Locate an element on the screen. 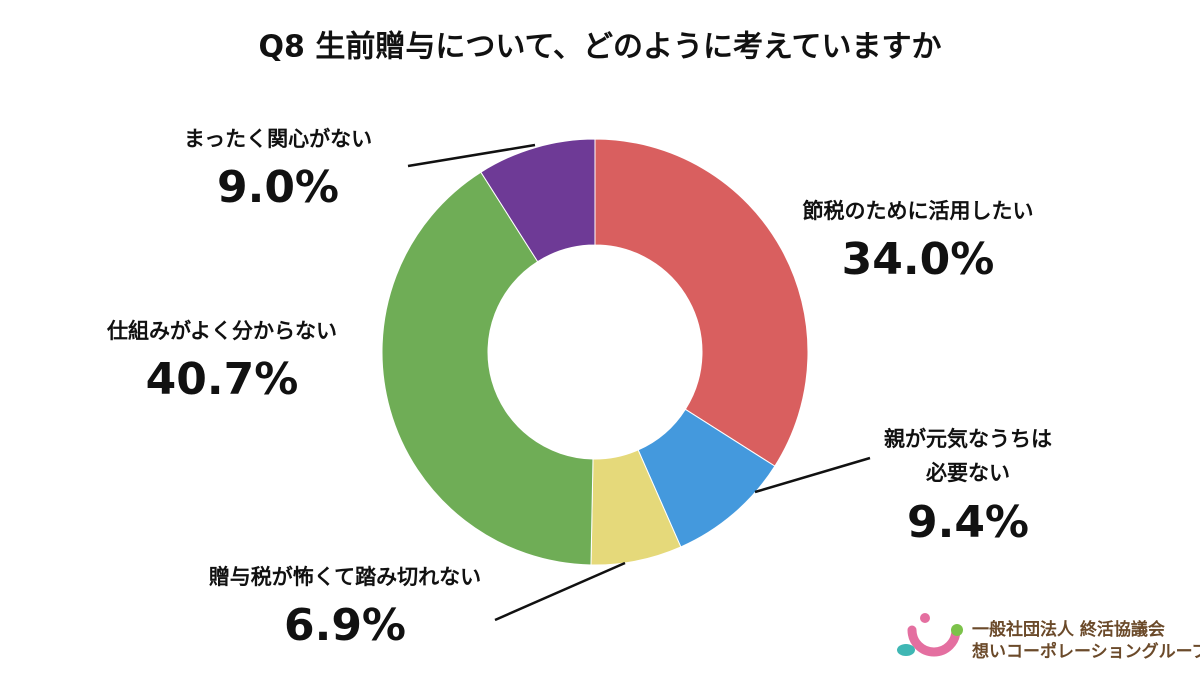  logo-text: 想いコーポレーショングループ is located at coordinates (1086, 651).